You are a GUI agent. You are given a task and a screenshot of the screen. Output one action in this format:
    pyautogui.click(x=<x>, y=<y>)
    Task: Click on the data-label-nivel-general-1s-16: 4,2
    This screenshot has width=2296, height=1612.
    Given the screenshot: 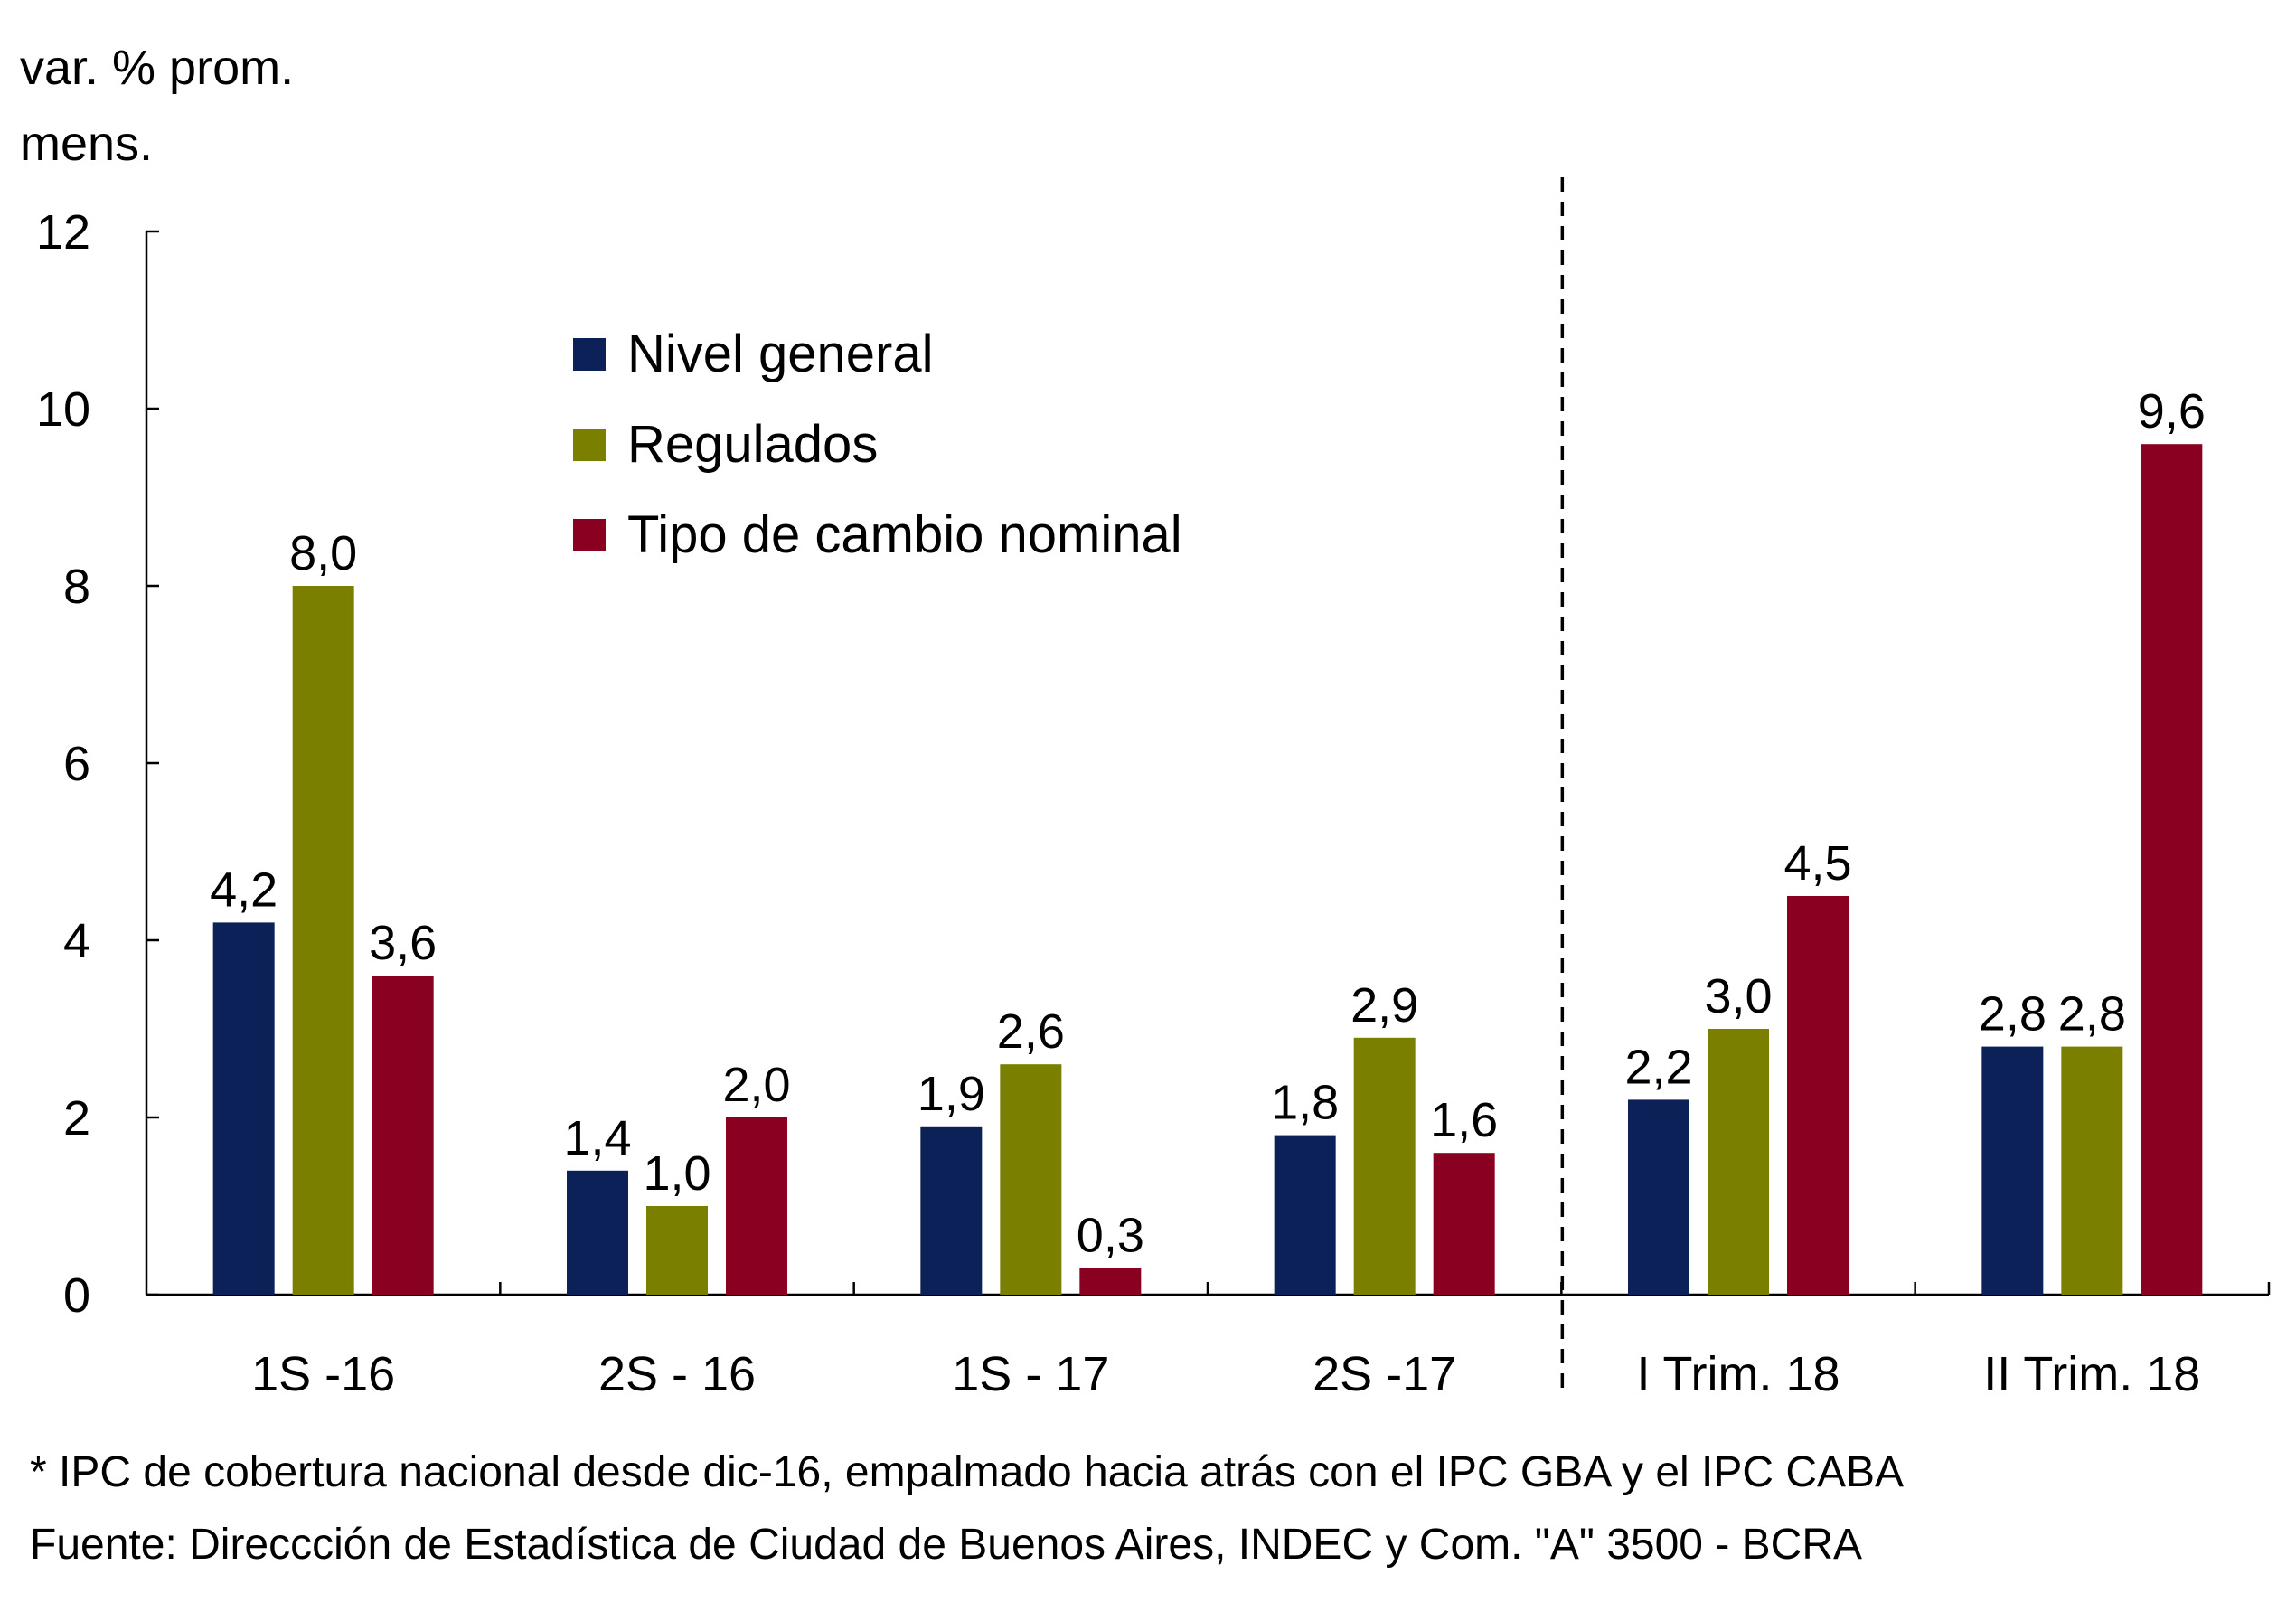 What is the action you would take?
    pyautogui.click(x=244, y=890)
    